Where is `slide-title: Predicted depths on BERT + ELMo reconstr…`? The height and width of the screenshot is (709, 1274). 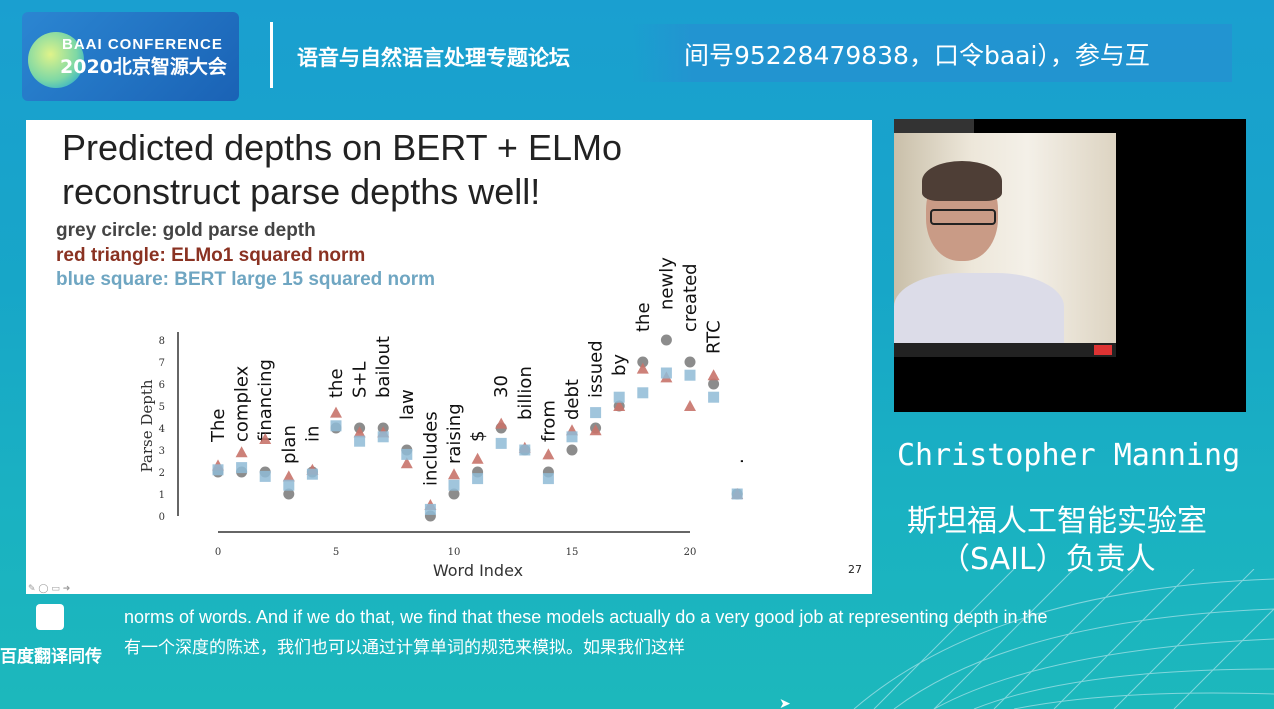
slide-title: Predicted depths on BERT + ELMo reconstr… is located at coordinates (342, 170).